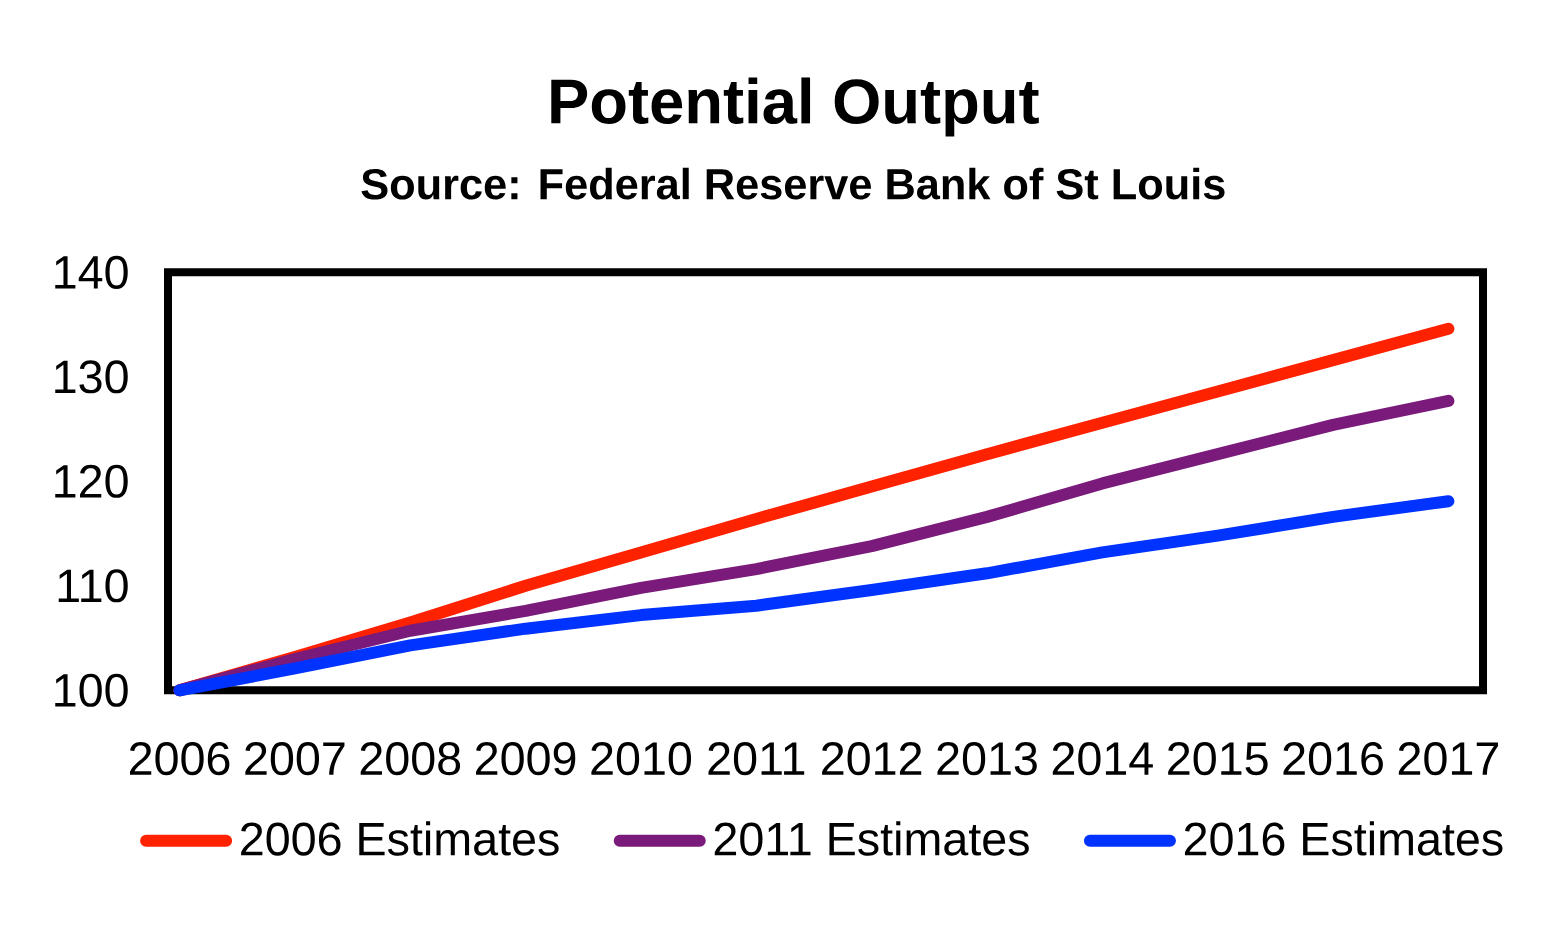 The height and width of the screenshot is (947, 1558). What do you see at coordinates (93, 586) in the screenshot?
I see `y-tick-label: 110` at bounding box center [93, 586].